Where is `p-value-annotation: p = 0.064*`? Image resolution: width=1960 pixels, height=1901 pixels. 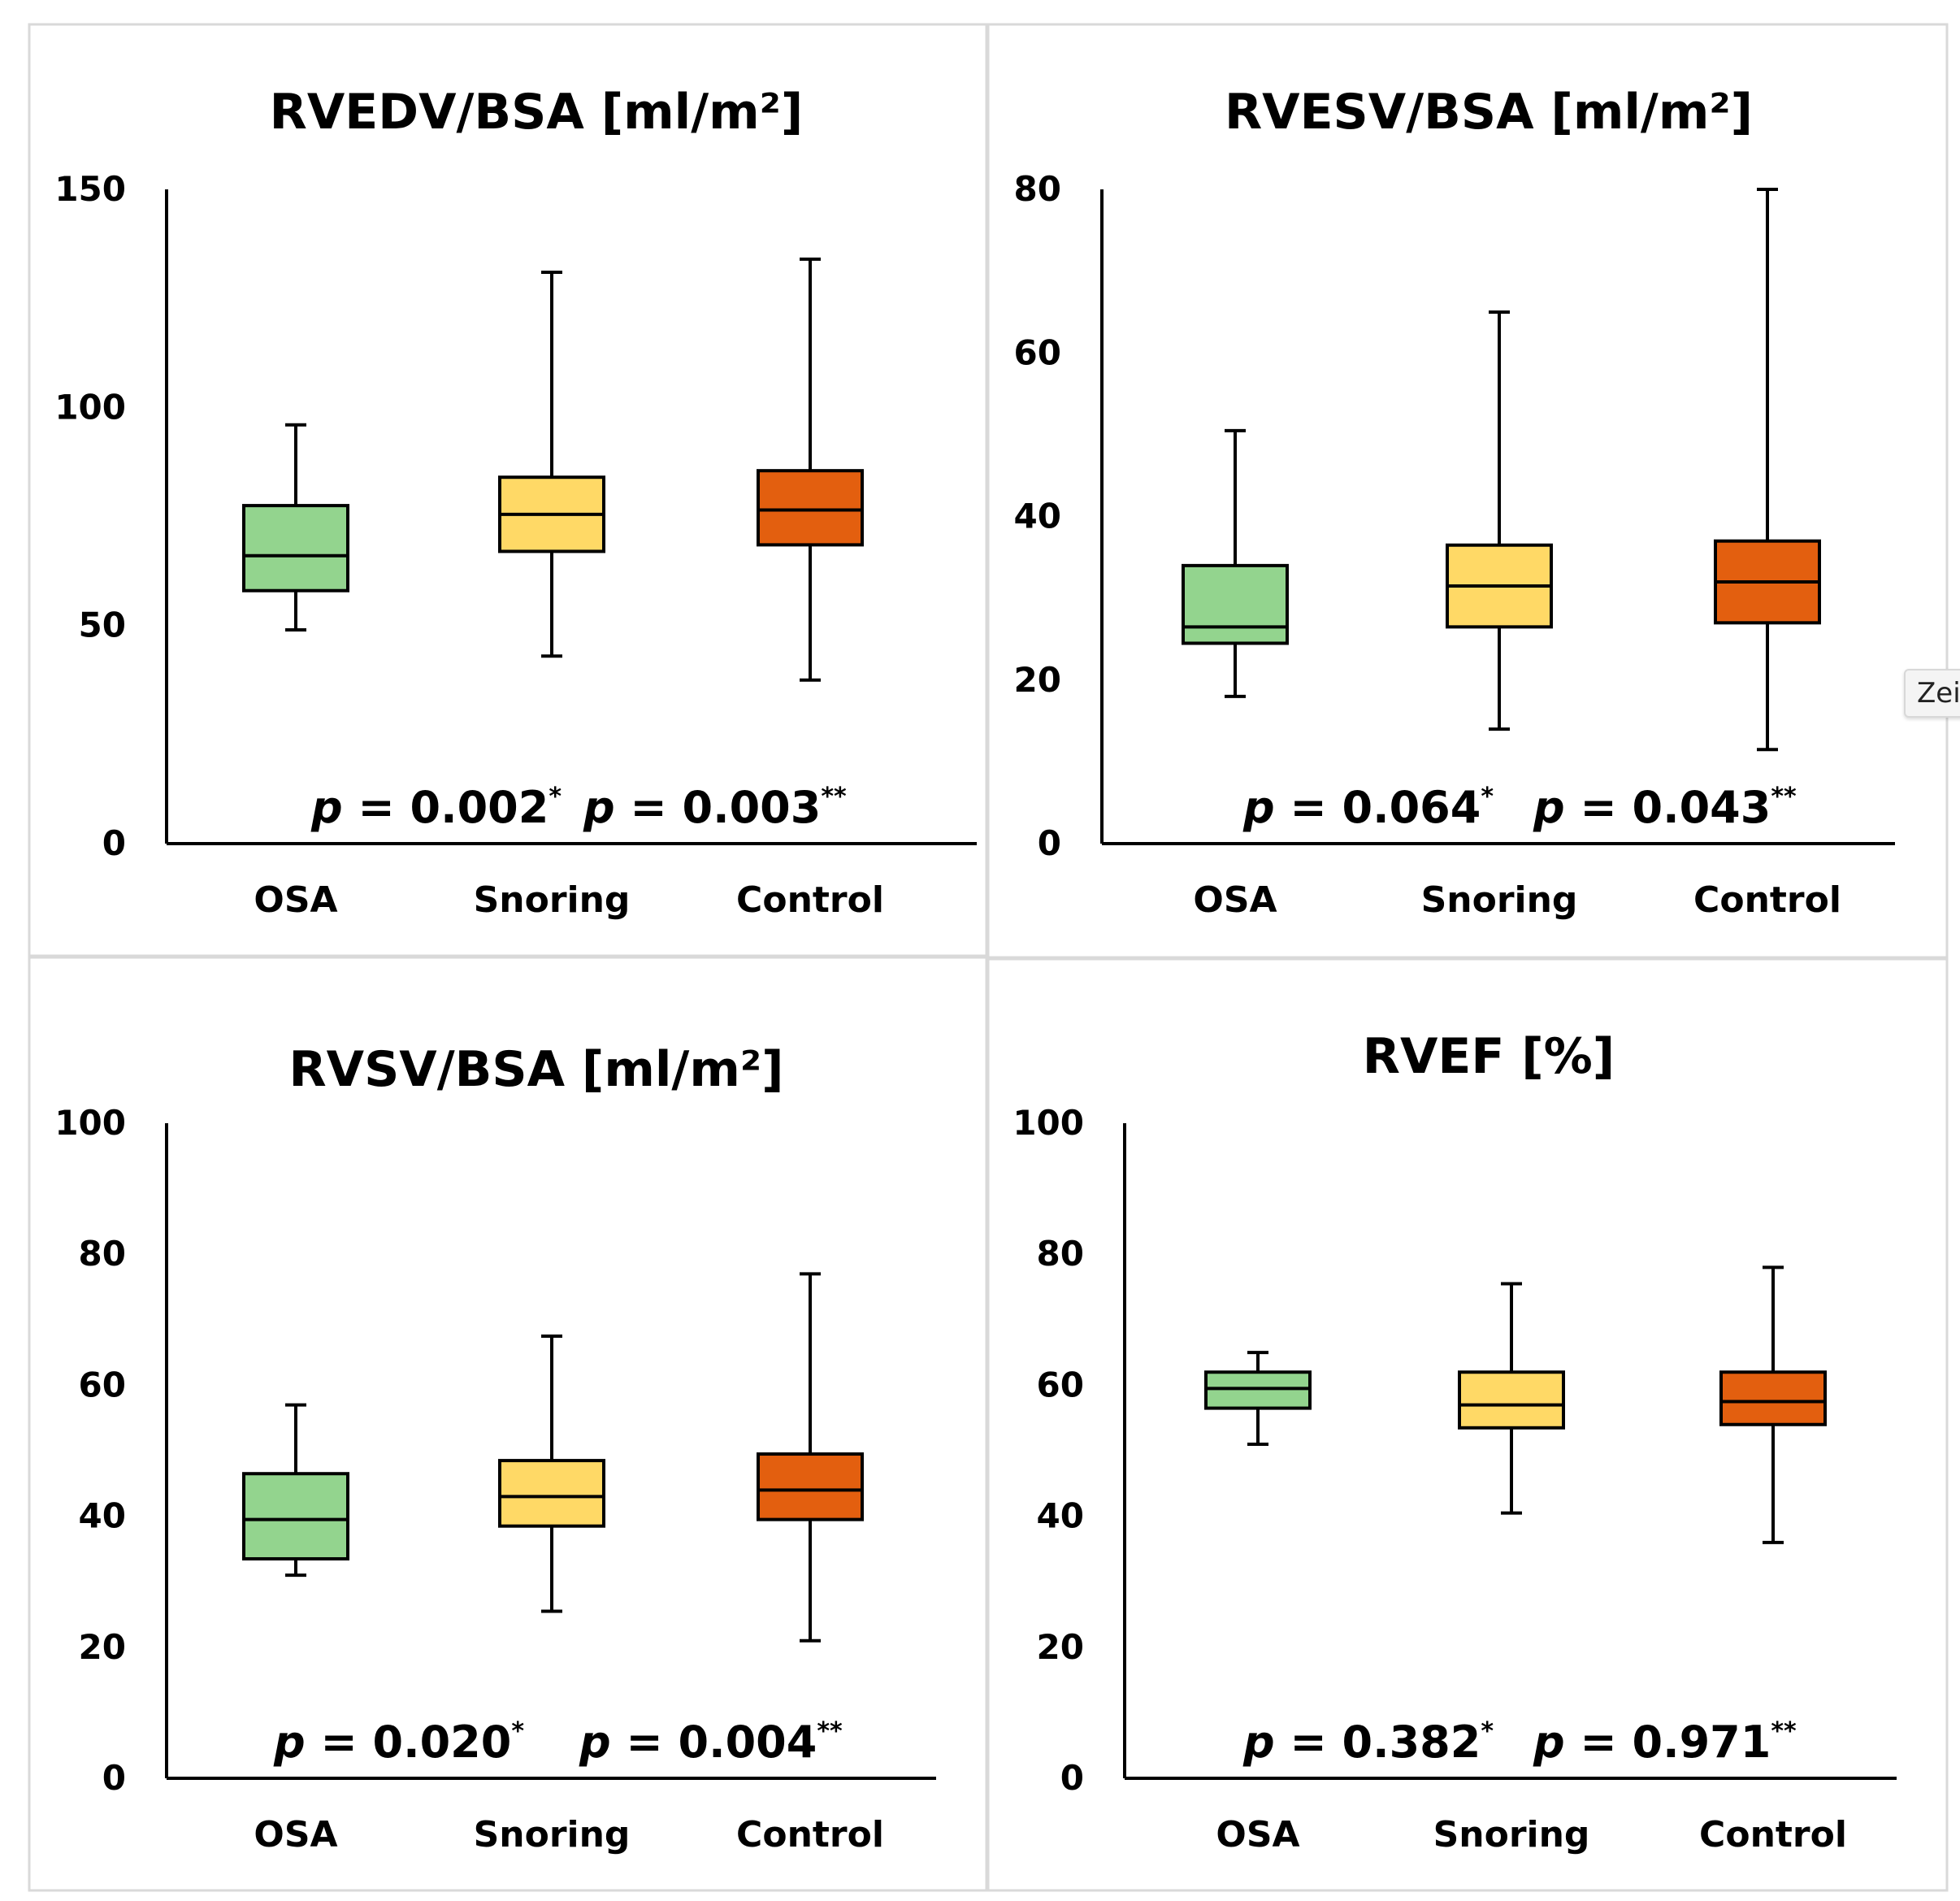
p-value-annotation: p = 0.064* is located at coordinates (1368, 807).